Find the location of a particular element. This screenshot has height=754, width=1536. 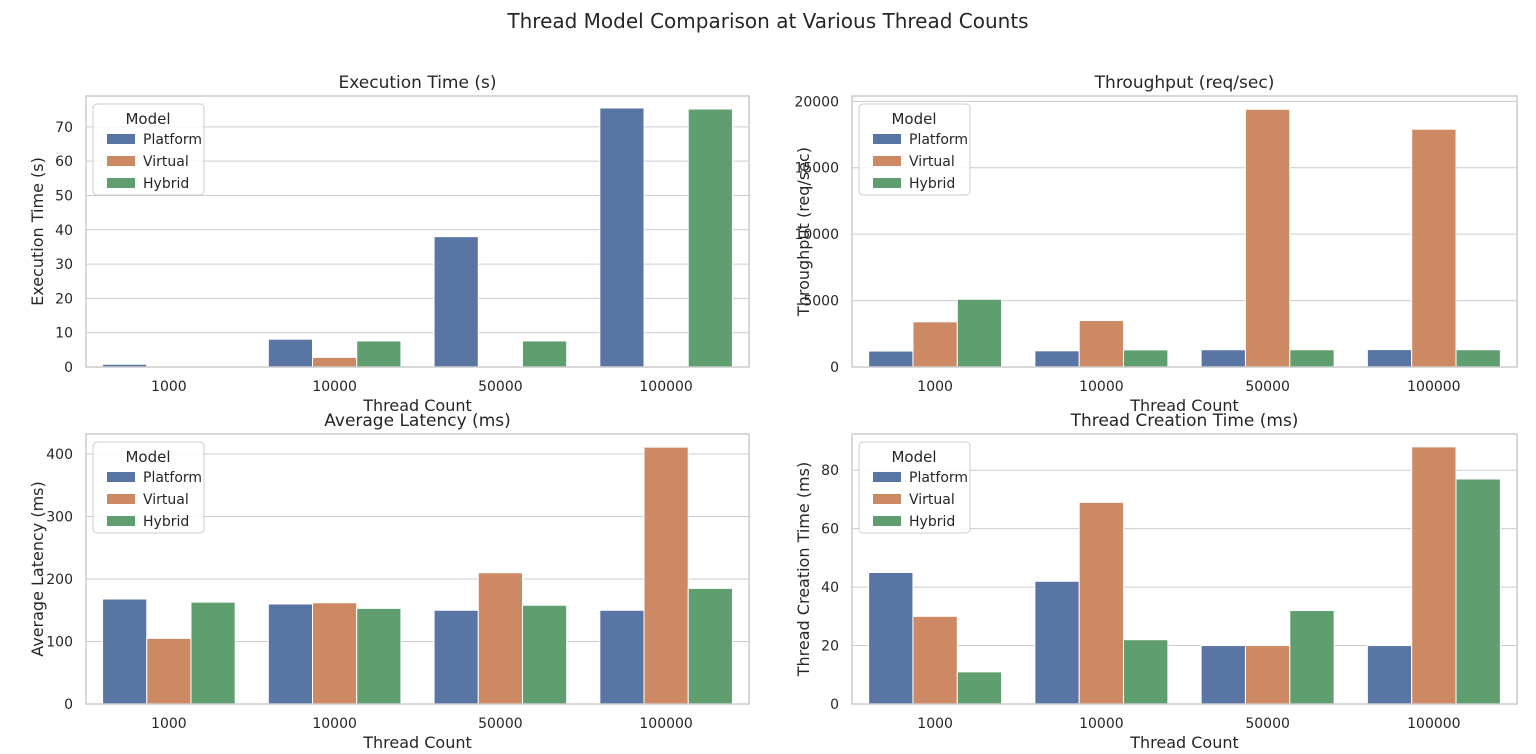

y-tick-label: 15000 is located at coordinates (816, 169).